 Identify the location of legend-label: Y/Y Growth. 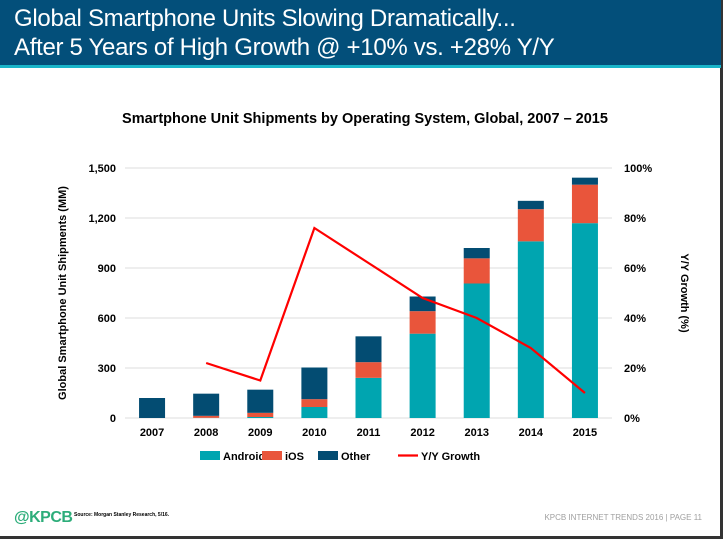
(450, 457).